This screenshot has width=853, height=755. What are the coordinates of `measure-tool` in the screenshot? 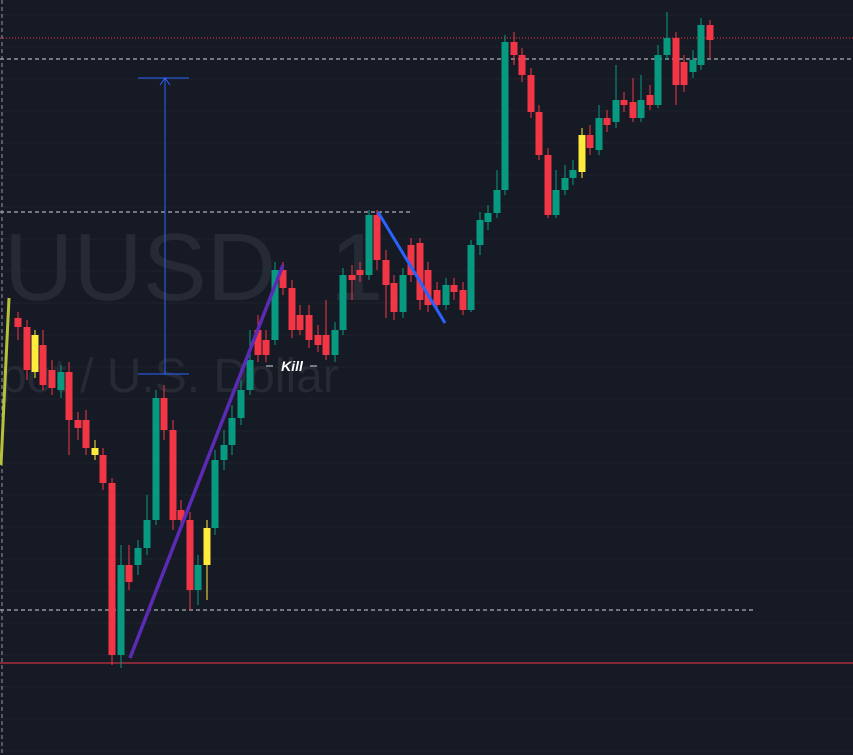 It's located at (163, 226).